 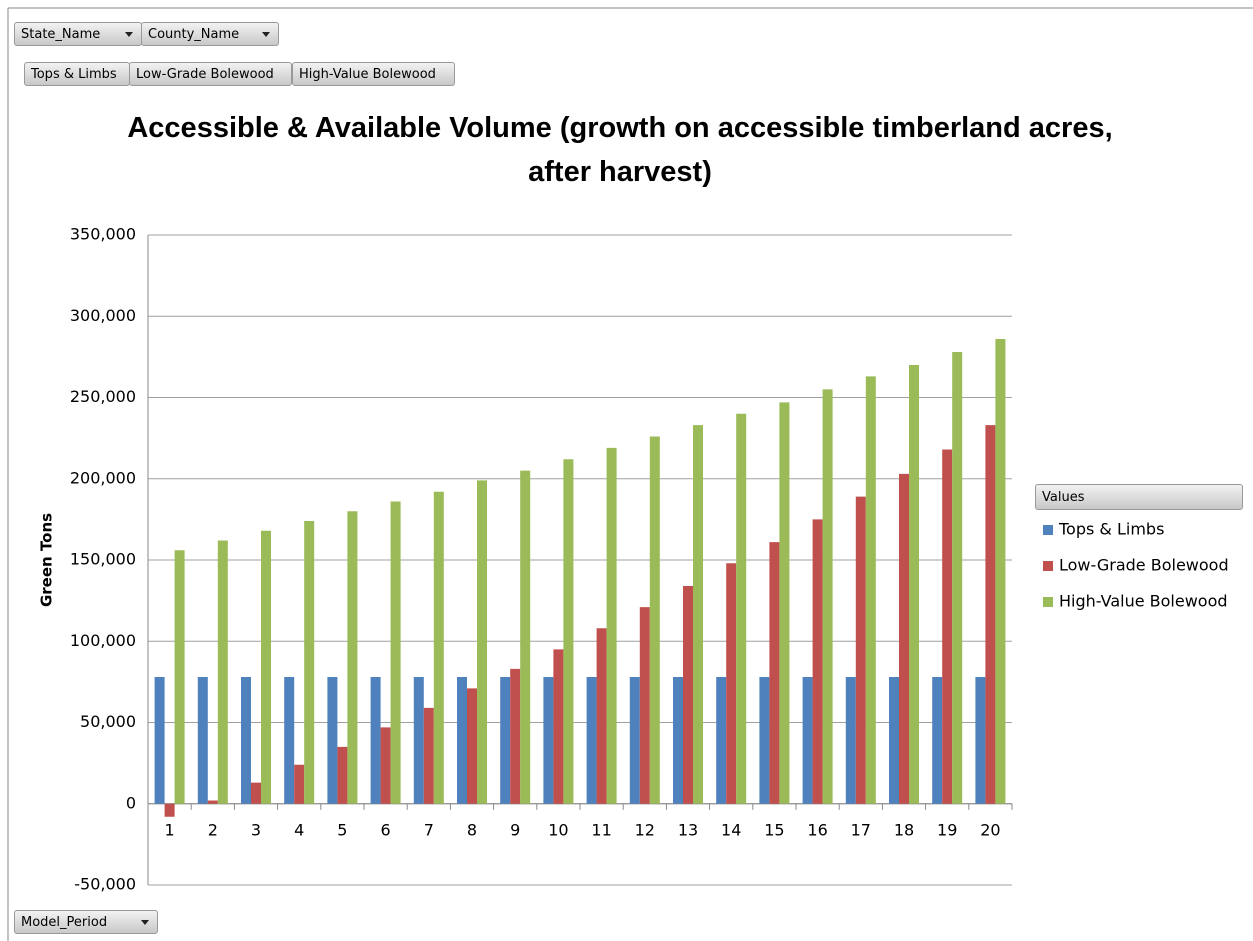 What do you see at coordinates (1111, 529) in the screenshot?
I see `legend-label: Tops & Limbs` at bounding box center [1111, 529].